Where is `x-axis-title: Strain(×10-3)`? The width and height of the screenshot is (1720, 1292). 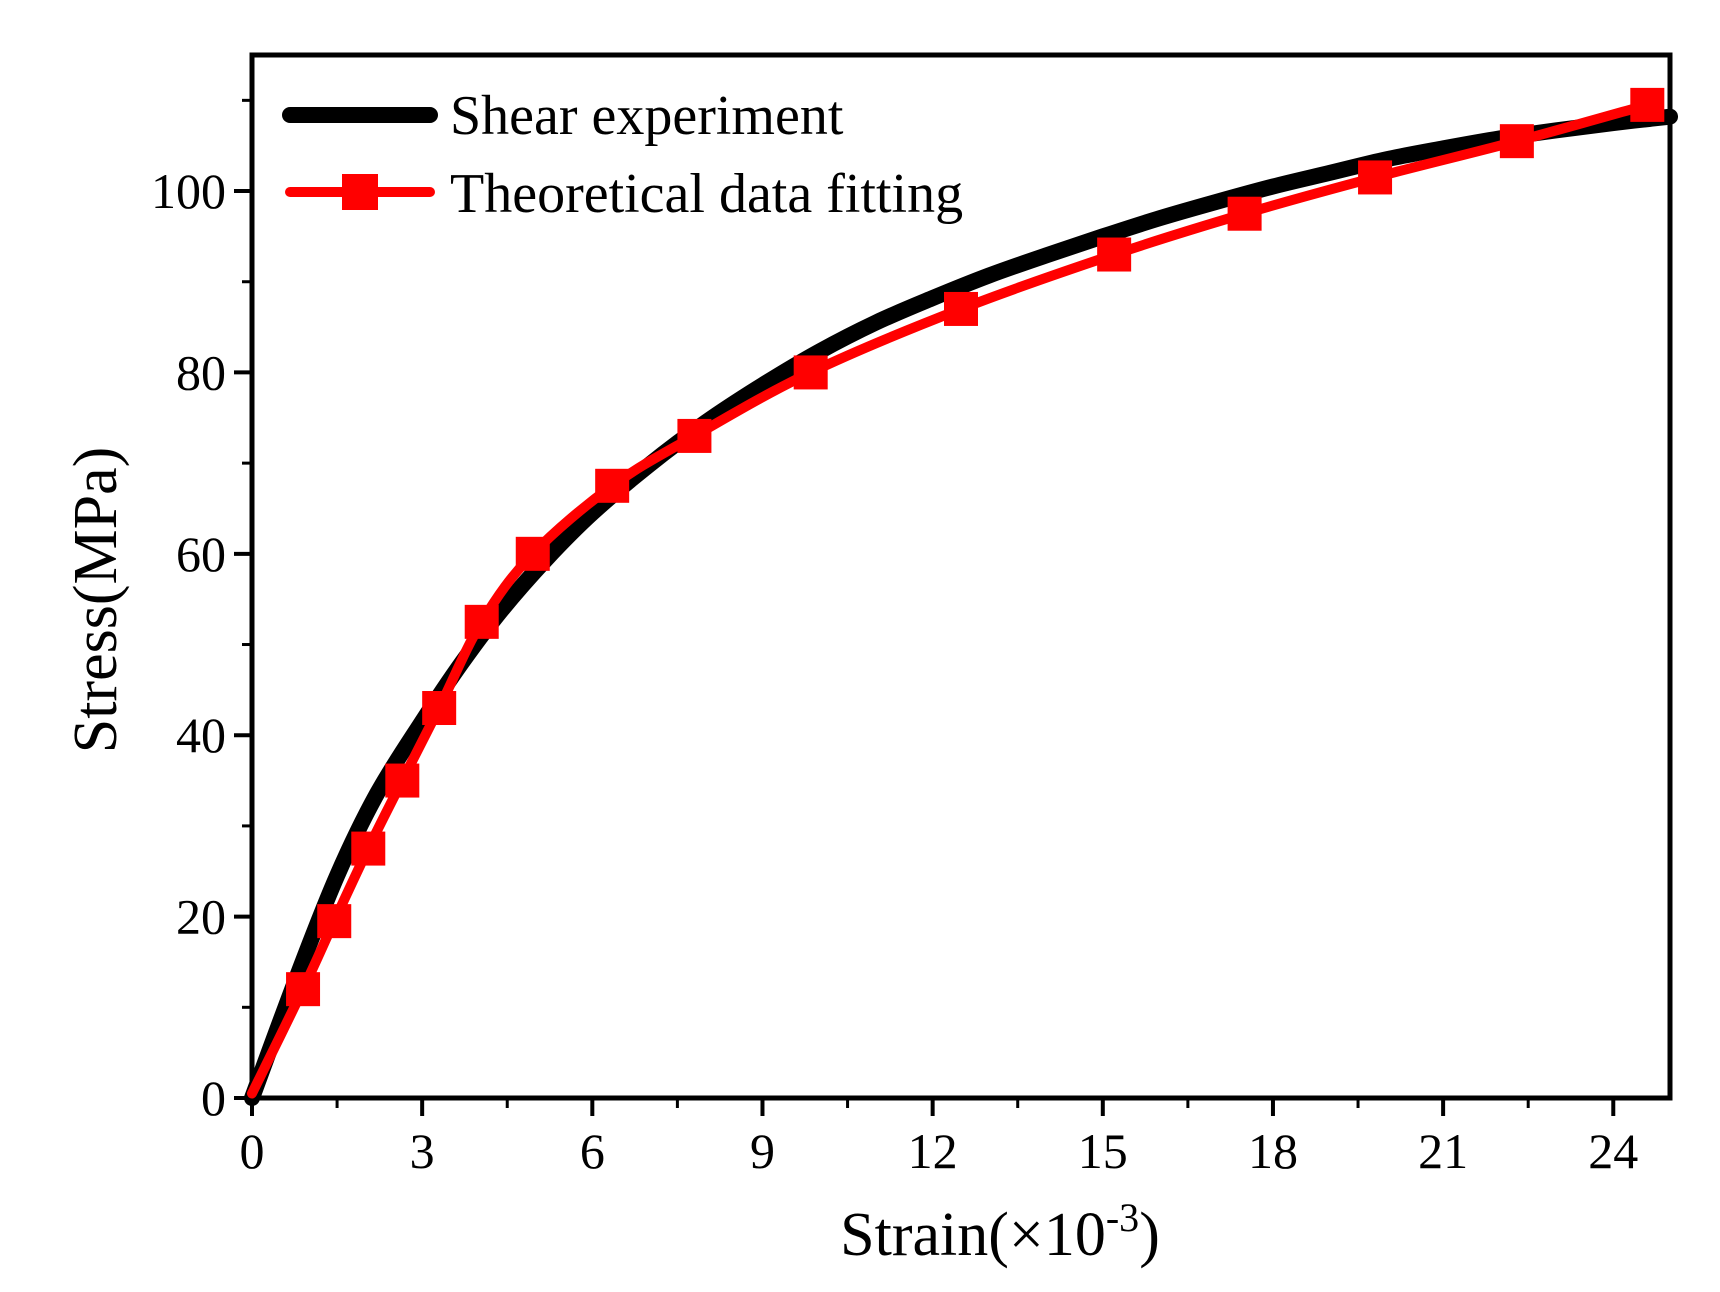
x-axis-title: Strain(×10-3) is located at coordinates (1000, 1232).